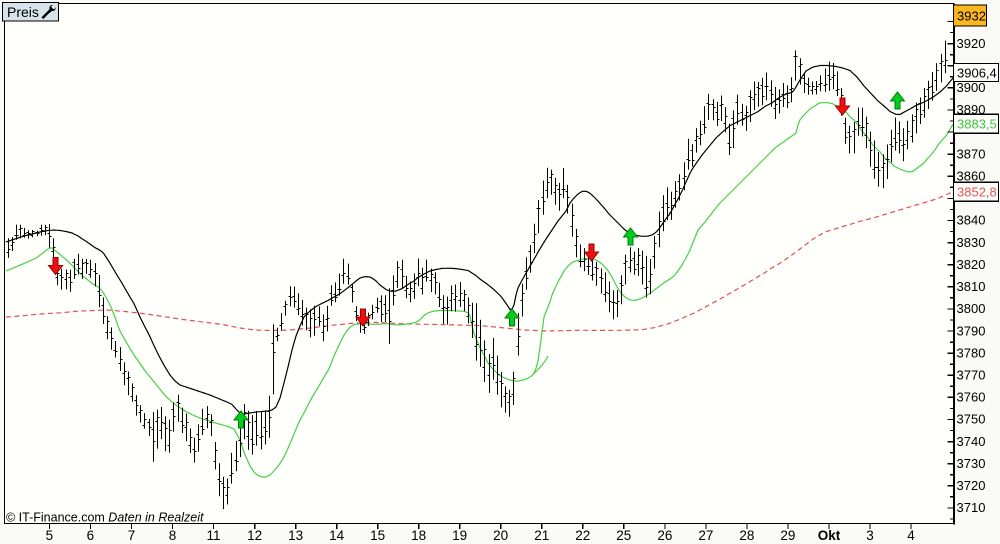 This screenshot has height=544, width=1000. Describe the element at coordinates (971, 441) in the screenshot. I see `svg-text: 3740` at that location.